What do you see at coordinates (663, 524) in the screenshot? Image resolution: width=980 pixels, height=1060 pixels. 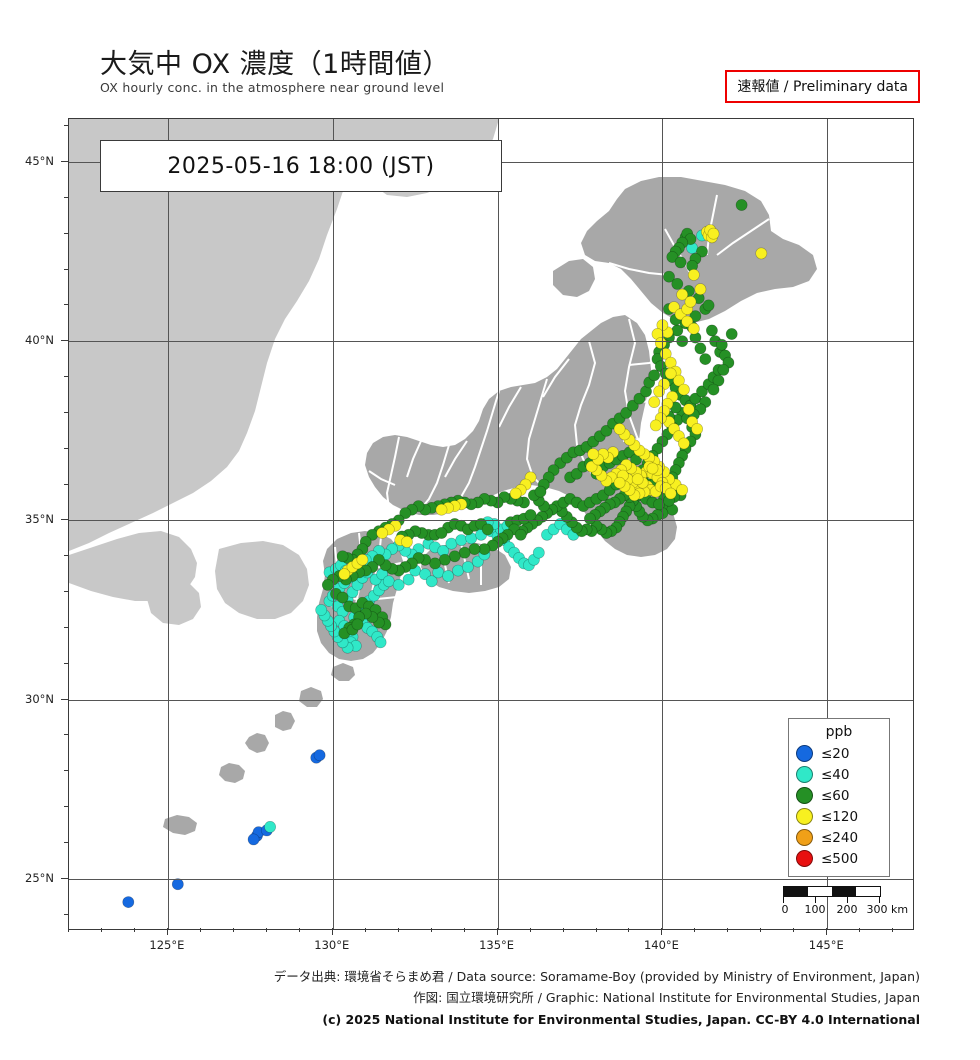 I see `gridline-vertical` at bounding box center [663, 524].